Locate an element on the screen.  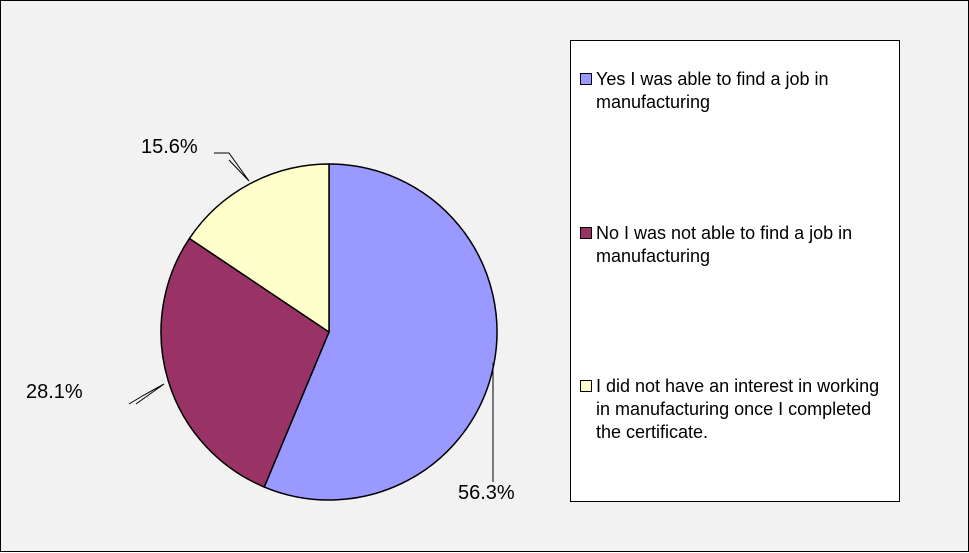
slice-value-label: 28.1% is located at coordinates (54, 392).